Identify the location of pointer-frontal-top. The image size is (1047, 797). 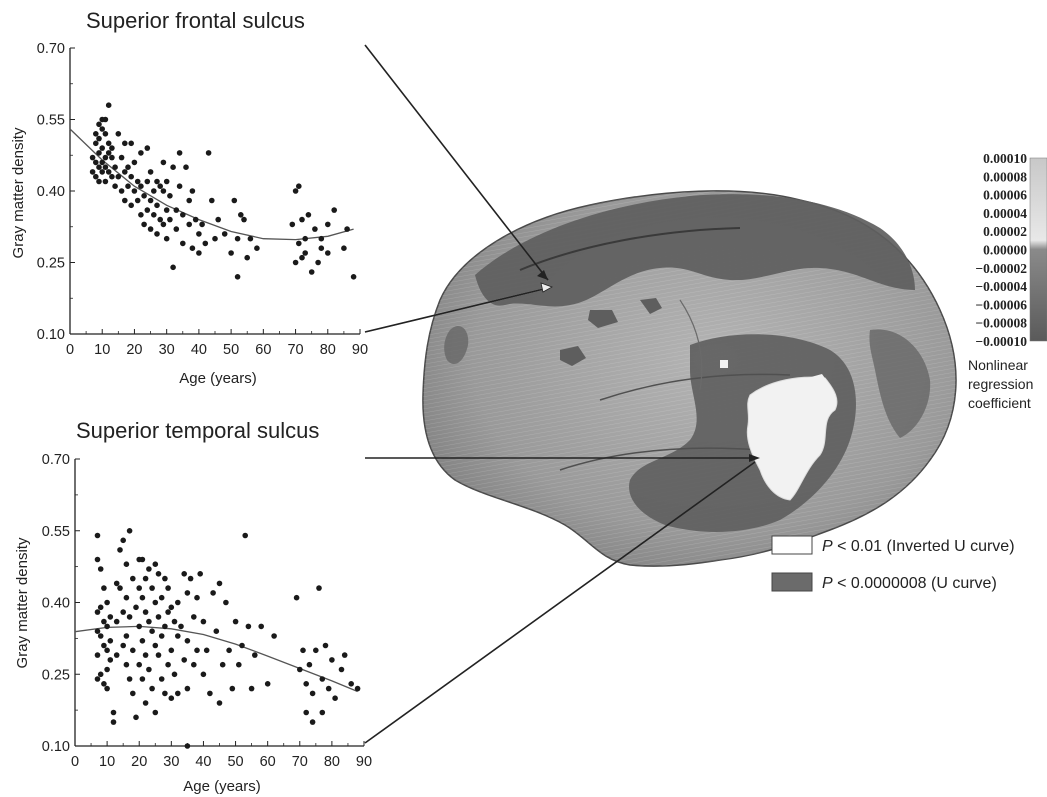
(456, 162).